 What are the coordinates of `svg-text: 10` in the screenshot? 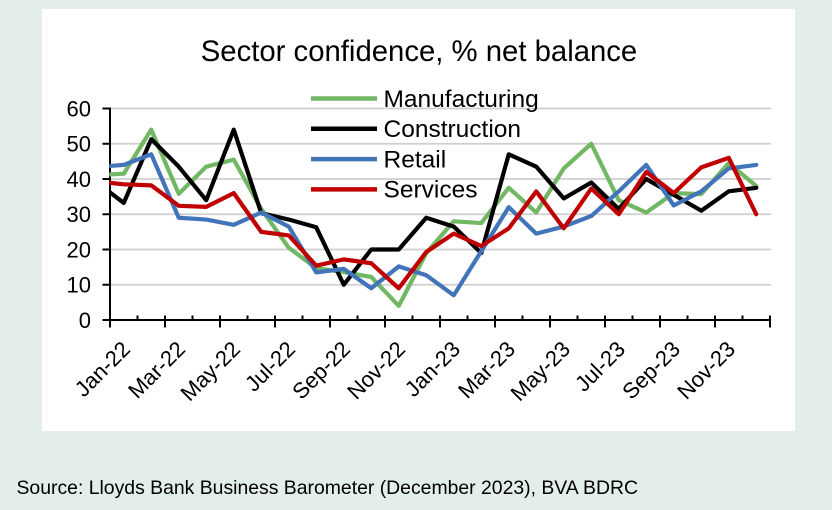 It's located at (79, 285).